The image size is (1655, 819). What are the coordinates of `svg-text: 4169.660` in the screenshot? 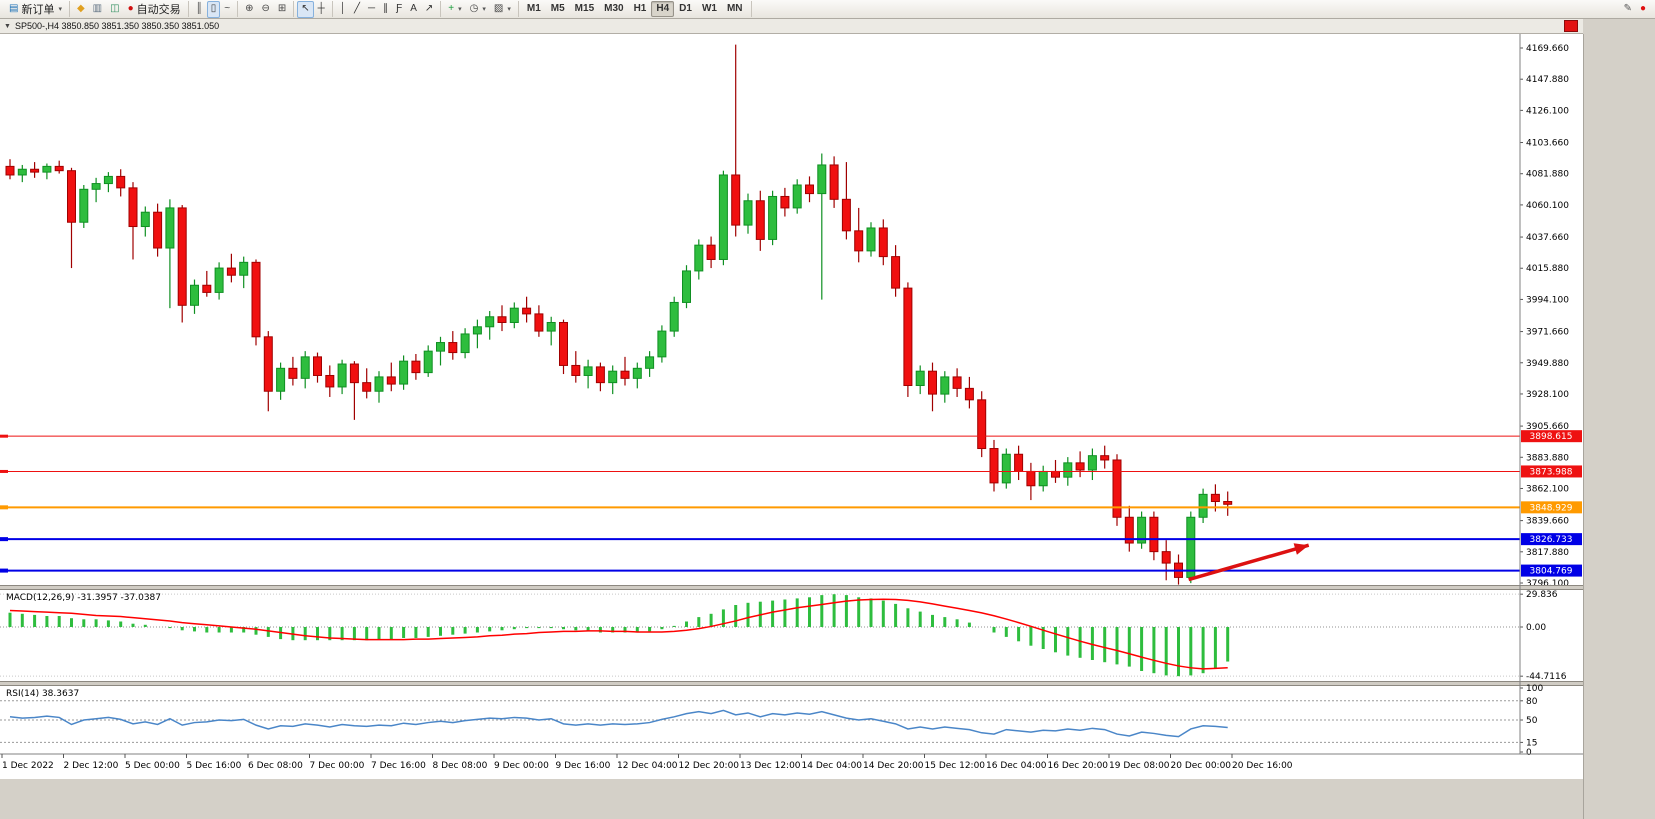 It's located at (1547, 49).